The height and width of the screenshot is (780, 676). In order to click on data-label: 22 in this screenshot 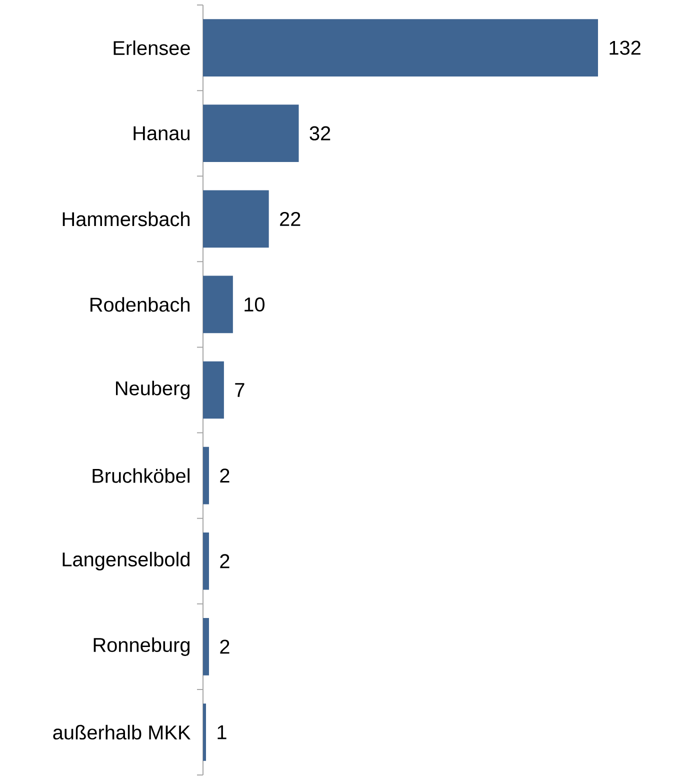, I will do `click(290, 219)`.